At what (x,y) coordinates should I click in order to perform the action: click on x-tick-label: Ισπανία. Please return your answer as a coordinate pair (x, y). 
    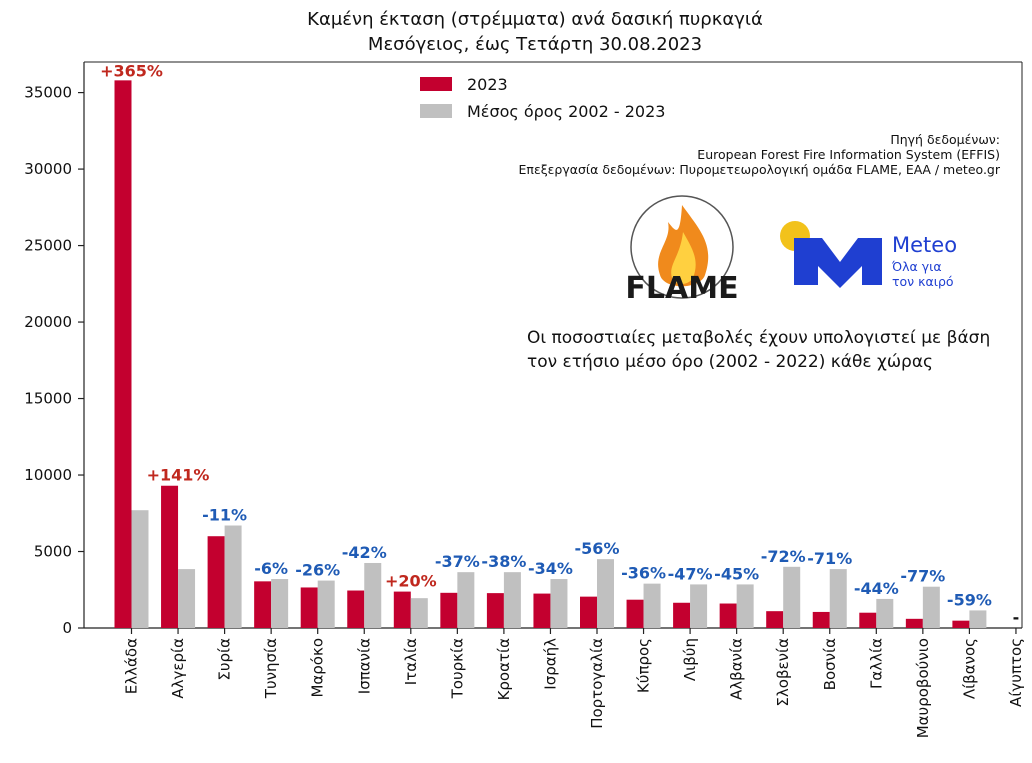
    Looking at the image, I should click on (364, 666).